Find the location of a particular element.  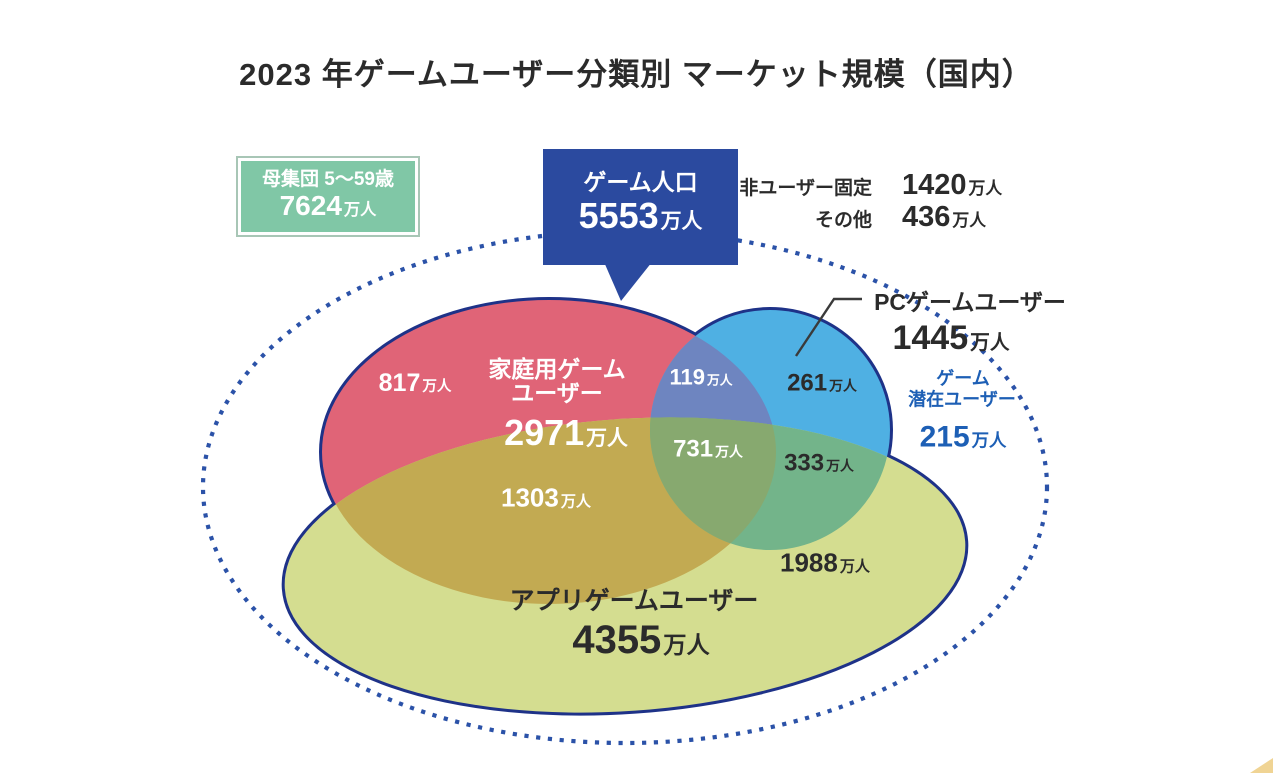

pc-app-overlap-region is located at coordinates (770, 483).